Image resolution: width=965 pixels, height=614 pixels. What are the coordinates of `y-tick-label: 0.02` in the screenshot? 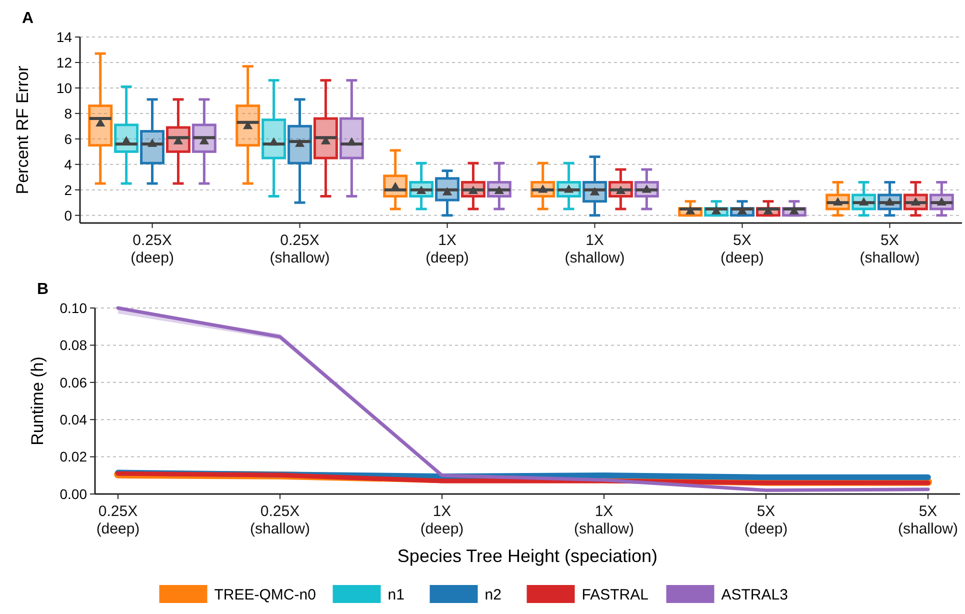 It's located at (74, 456).